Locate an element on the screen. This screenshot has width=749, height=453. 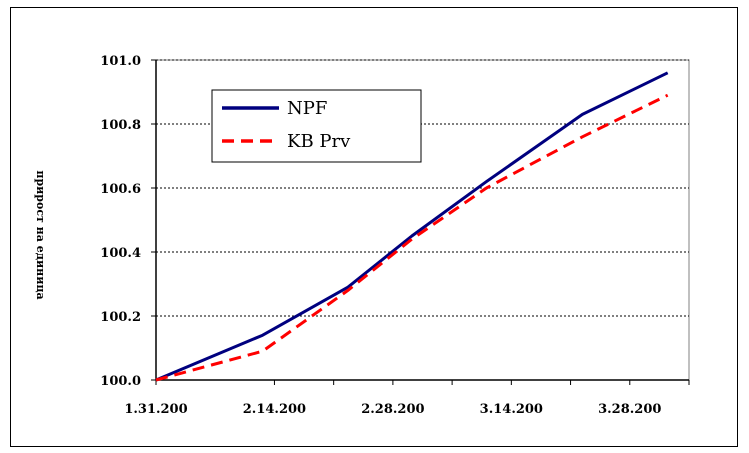
x-tick-label: 1.31.200 is located at coordinates (155, 409).